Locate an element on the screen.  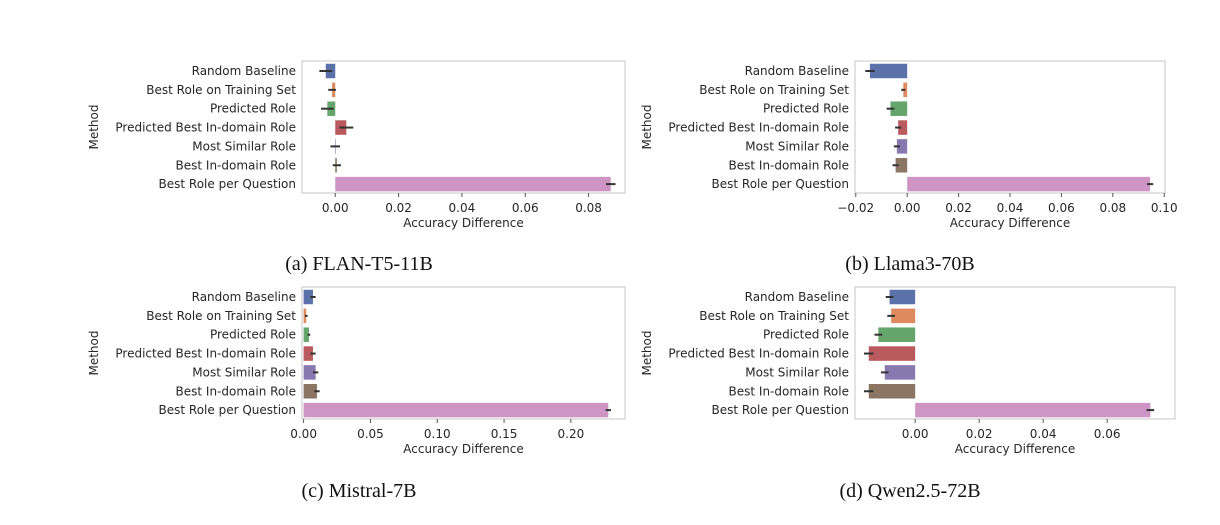
x-tick-label: −0.02 is located at coordinates (855, 208).